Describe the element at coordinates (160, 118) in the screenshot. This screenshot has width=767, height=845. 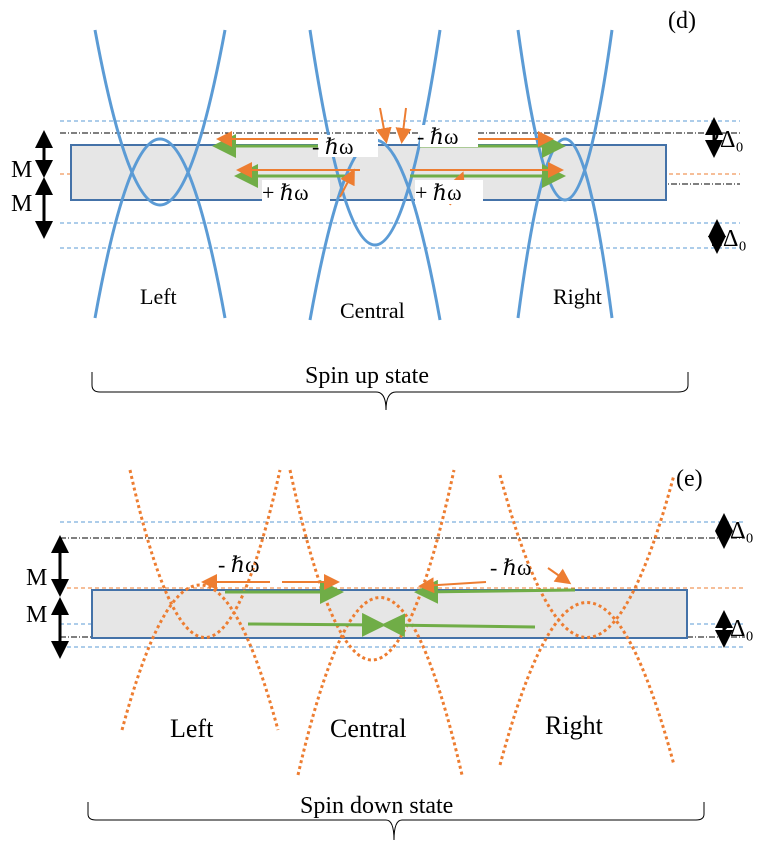
I see `curve-left-upper-d` at that location.